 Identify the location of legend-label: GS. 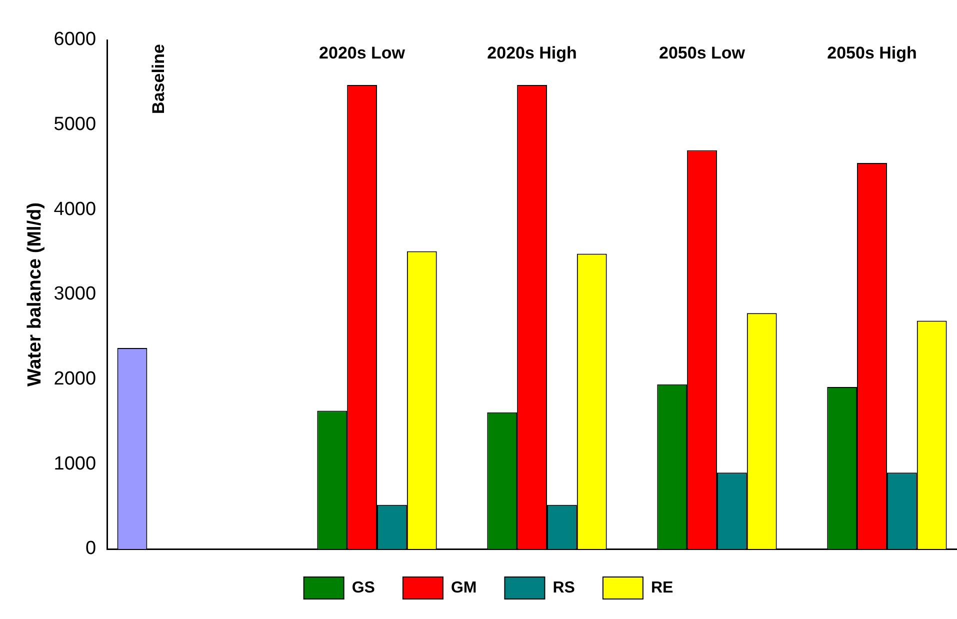
(364, 587).